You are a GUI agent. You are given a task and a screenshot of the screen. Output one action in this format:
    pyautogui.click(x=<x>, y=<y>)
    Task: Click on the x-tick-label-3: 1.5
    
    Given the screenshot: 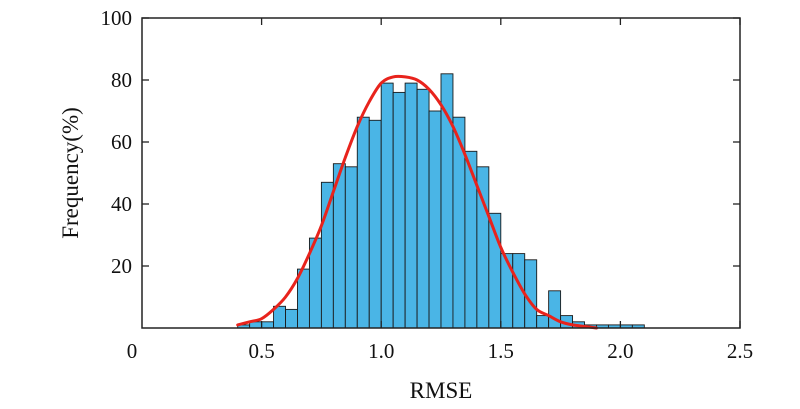 What is the action you would take?
    pyautogui.click(x=501, y=351)
    